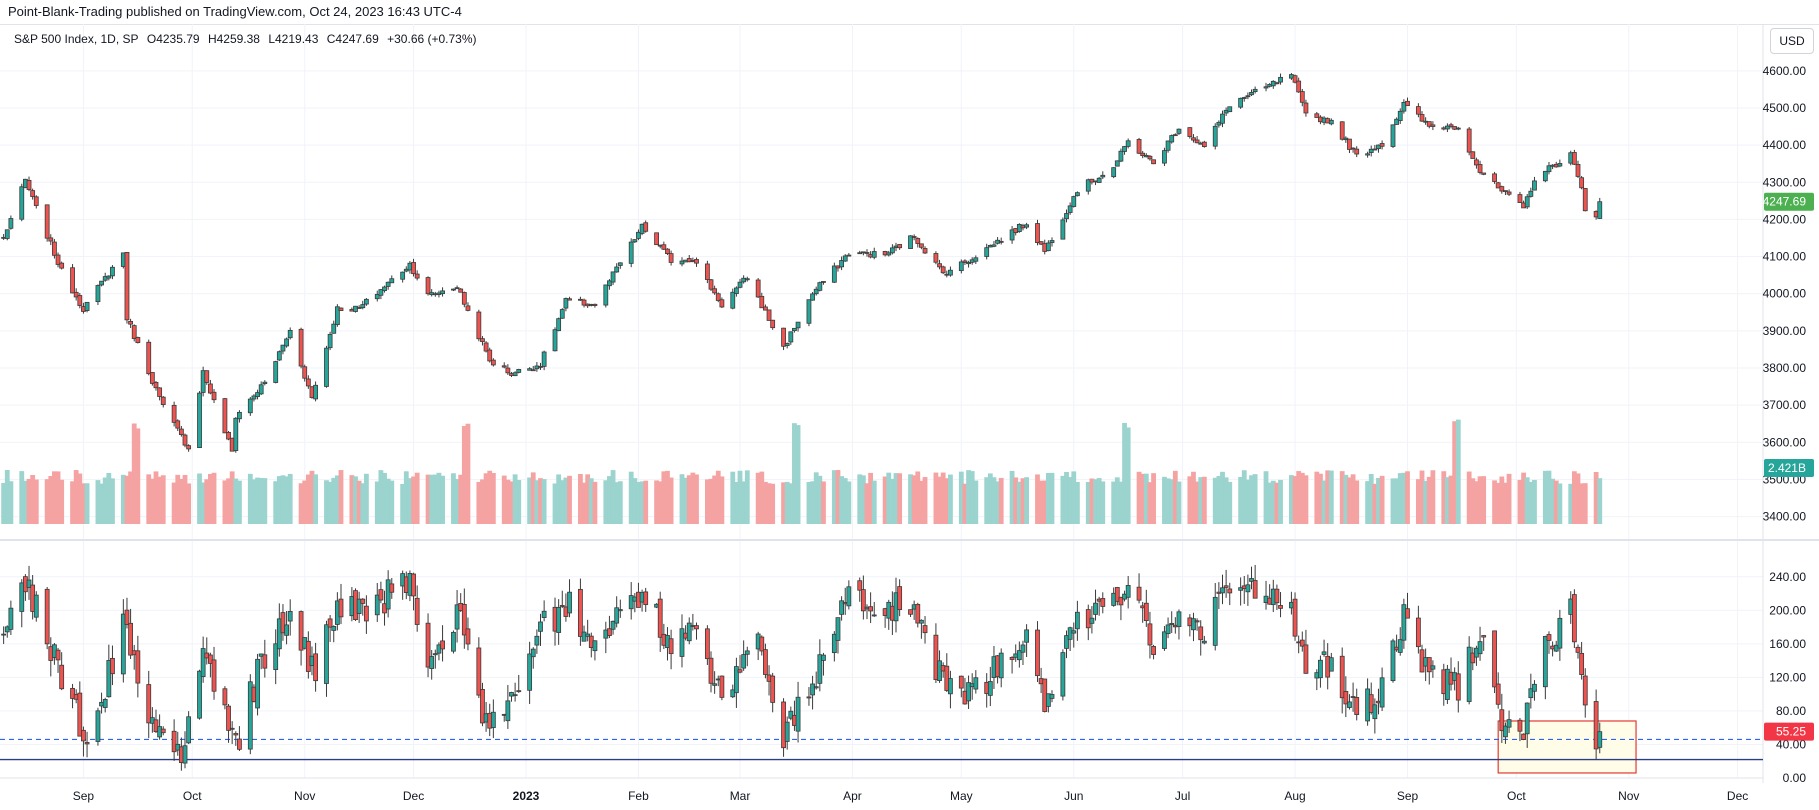 This screenshot has height=810, width=1819. I want to click on time-tick-label: Apr, so click(852, 796).